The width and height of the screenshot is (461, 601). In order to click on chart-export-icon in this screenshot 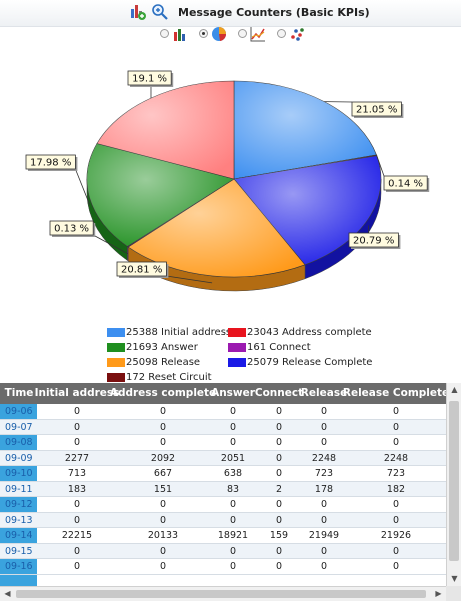, I will do `click(138, 12)`.